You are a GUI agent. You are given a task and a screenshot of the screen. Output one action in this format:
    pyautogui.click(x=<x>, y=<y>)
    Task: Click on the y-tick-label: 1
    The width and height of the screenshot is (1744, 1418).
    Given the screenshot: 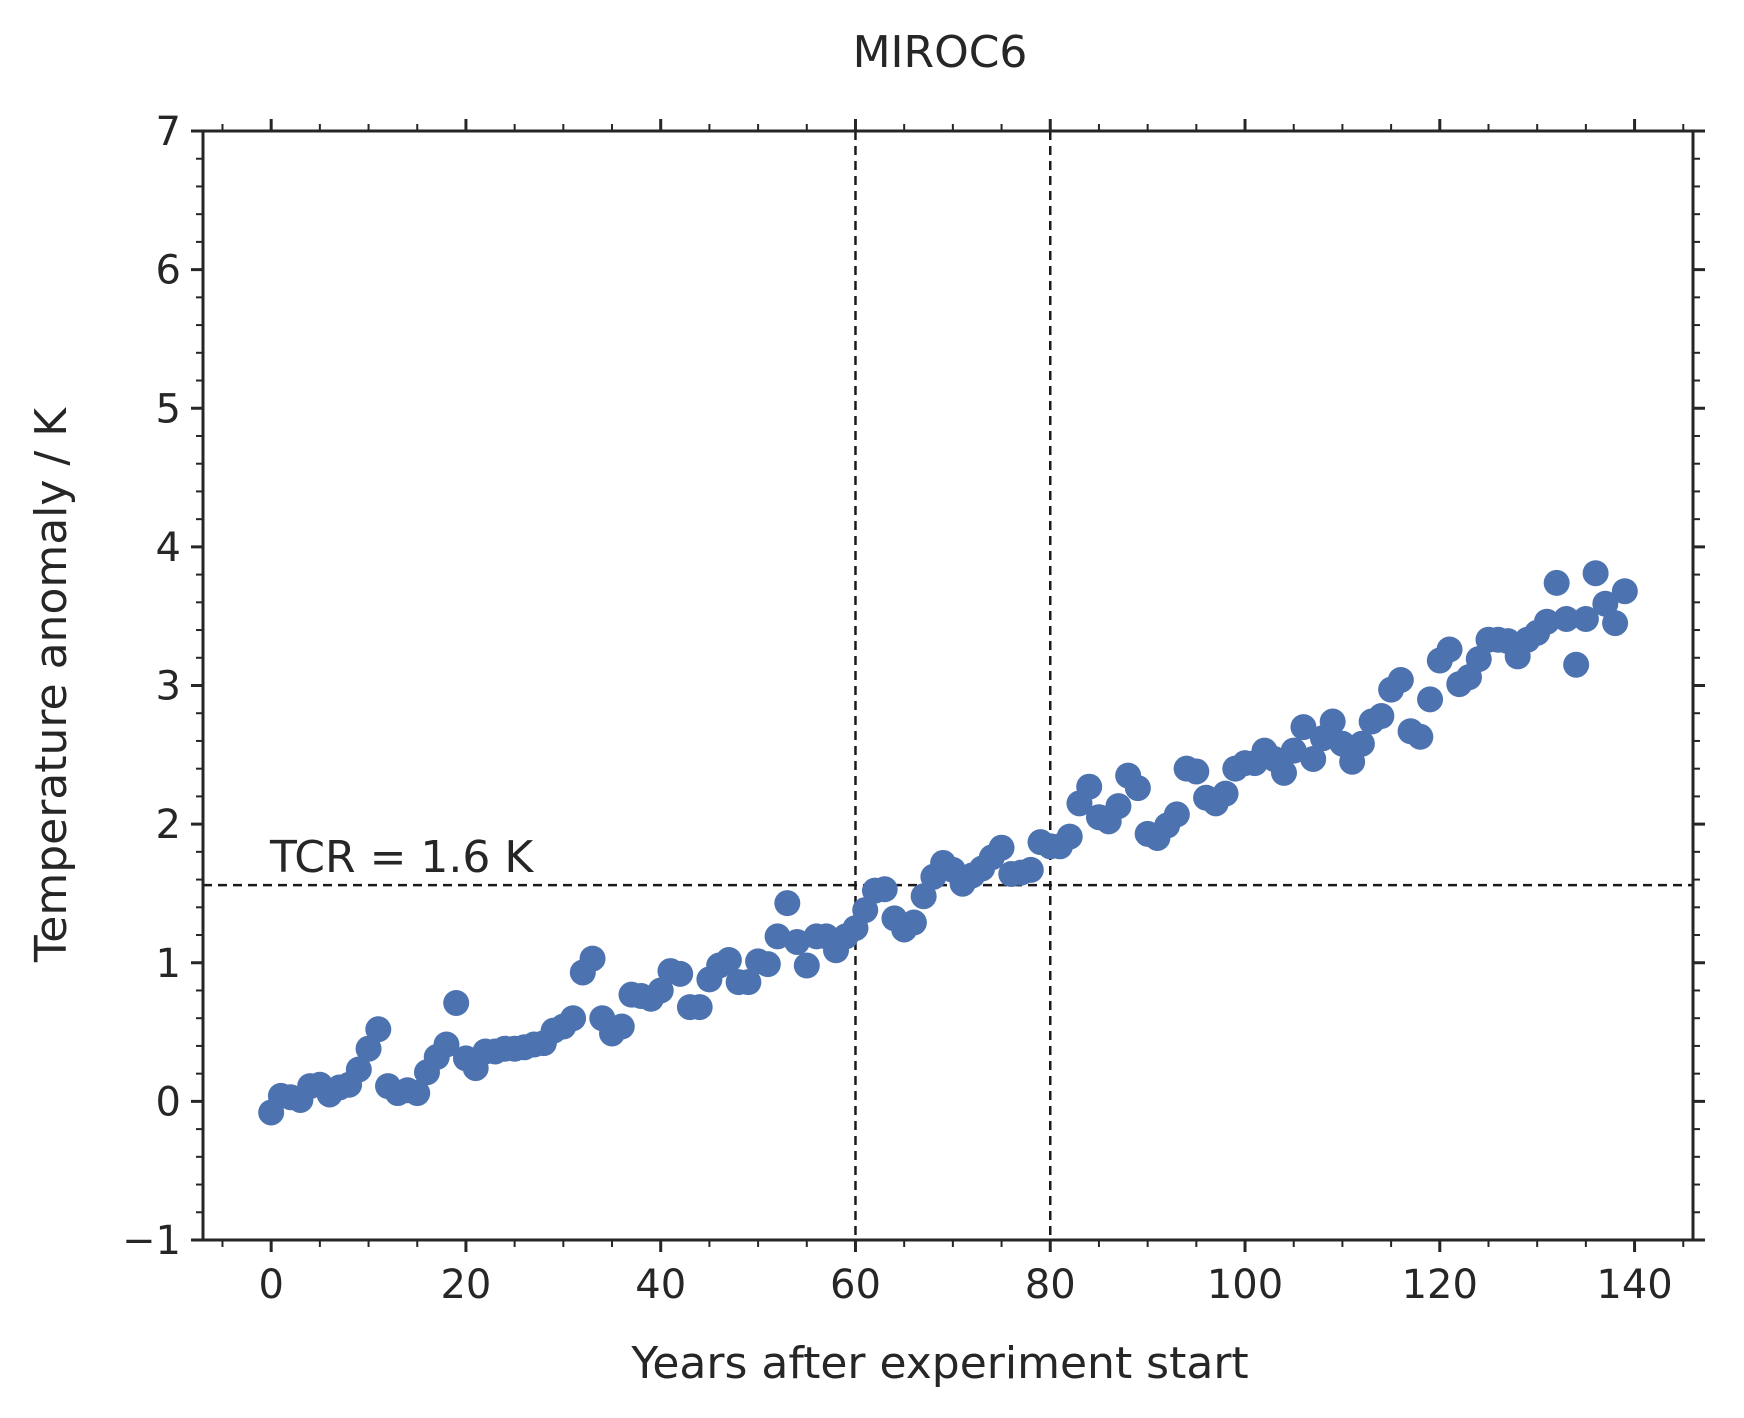 What is the action you would take?
    pyautogui.click(x=168, y=964)
    